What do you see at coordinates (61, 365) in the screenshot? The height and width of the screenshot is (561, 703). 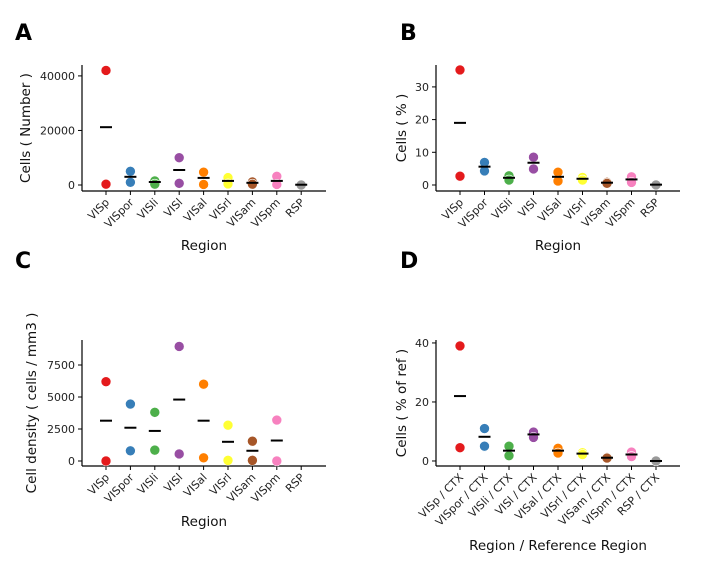 I see `y-tick-label: 7500` at bounding box center [61, 365].